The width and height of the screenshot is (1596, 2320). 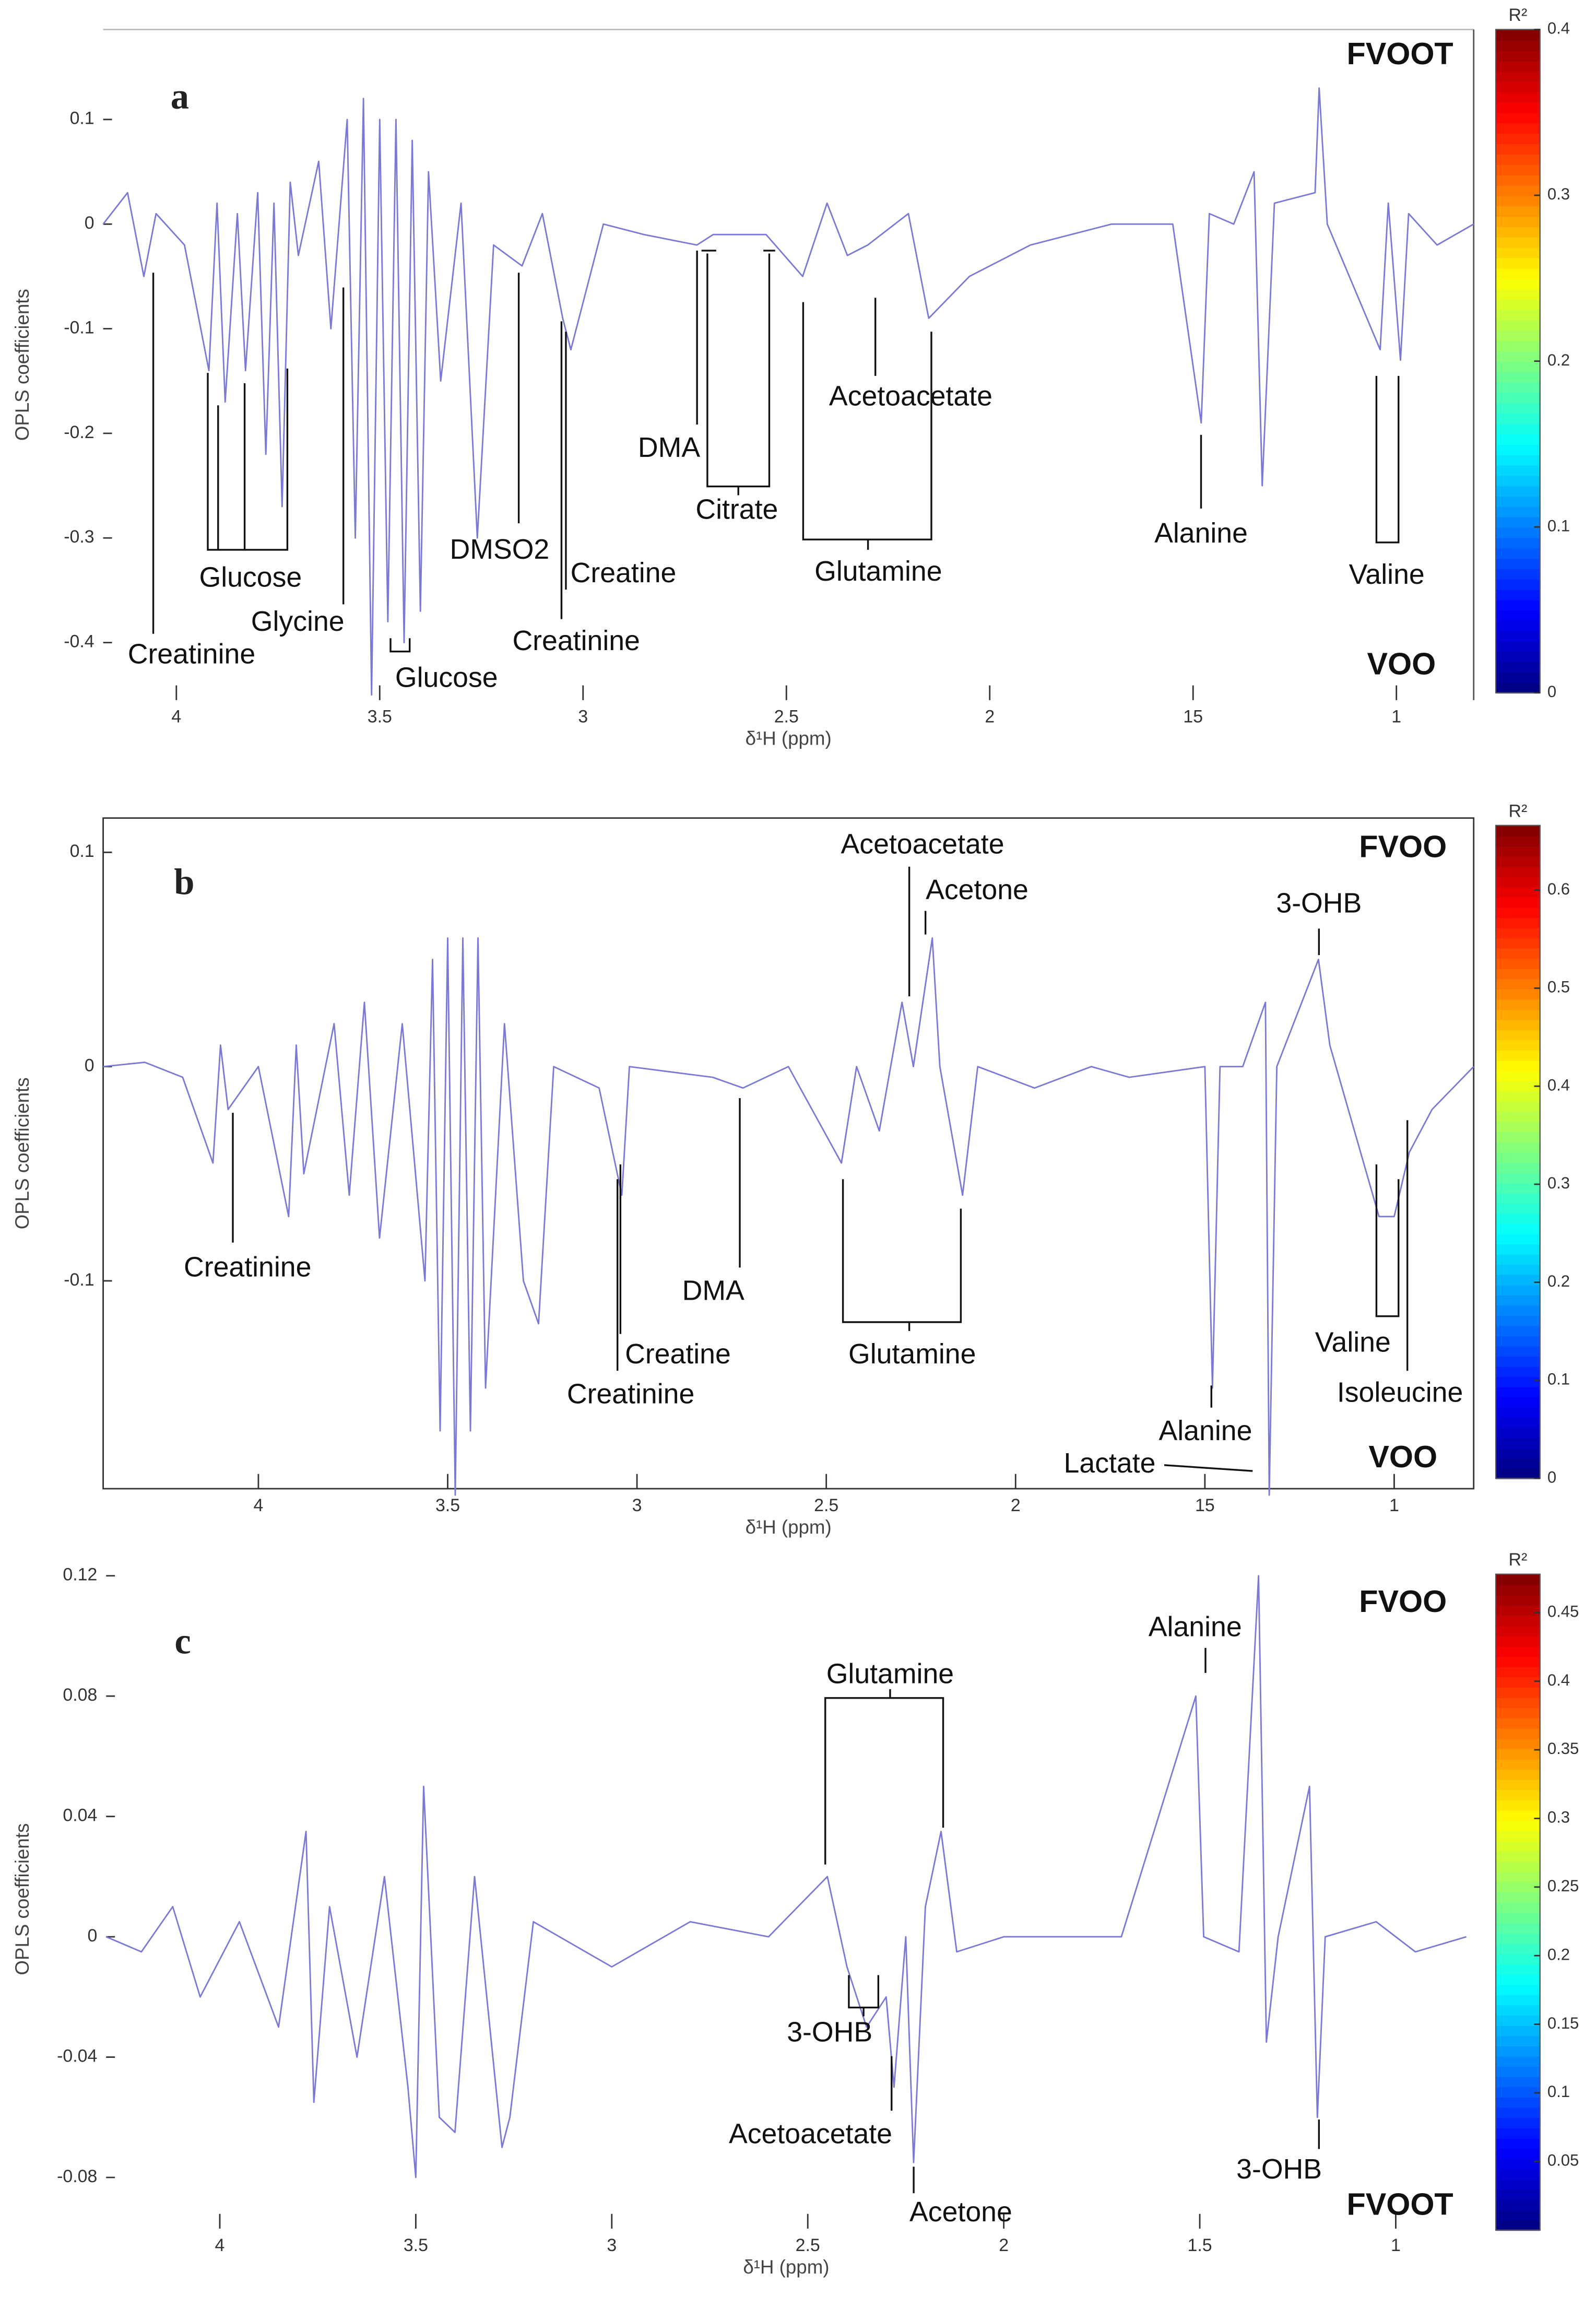 I want to click on x-tick-label: 3.5, so click(x=380, y=717).